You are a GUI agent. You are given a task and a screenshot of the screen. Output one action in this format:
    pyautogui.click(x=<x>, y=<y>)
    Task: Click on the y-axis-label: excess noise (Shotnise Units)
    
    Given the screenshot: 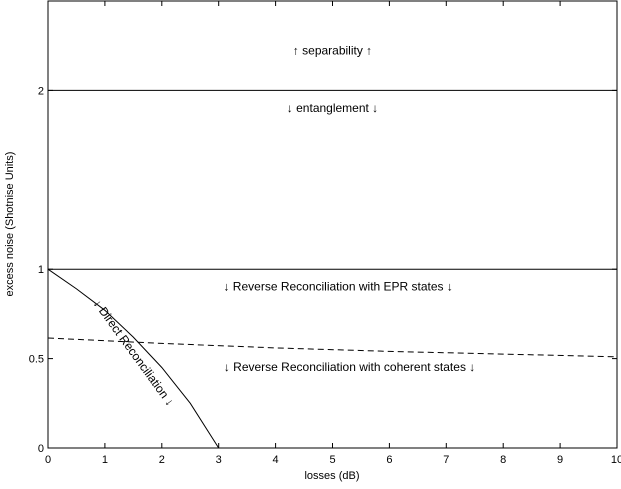 What is the action you would take?
    pyautogui.click(x=10, y=224)
    